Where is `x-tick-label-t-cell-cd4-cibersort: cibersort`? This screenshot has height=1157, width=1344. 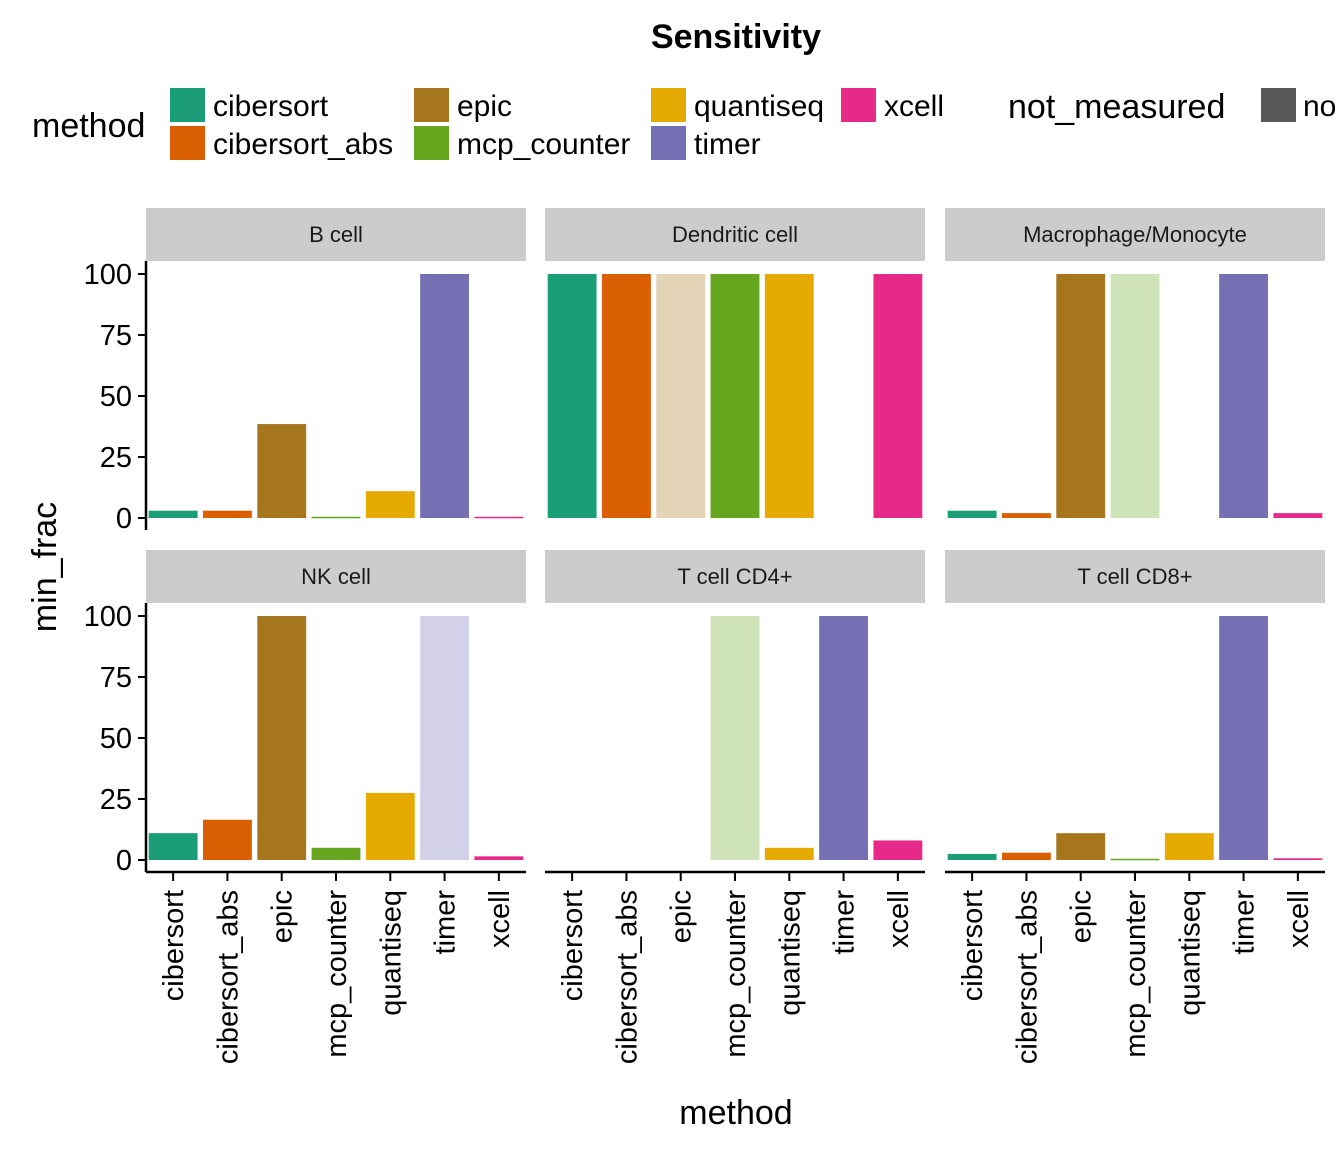
x-tick-label-t-cell-cd4-cibersort: cibersort is located at coordinates (573, 945).